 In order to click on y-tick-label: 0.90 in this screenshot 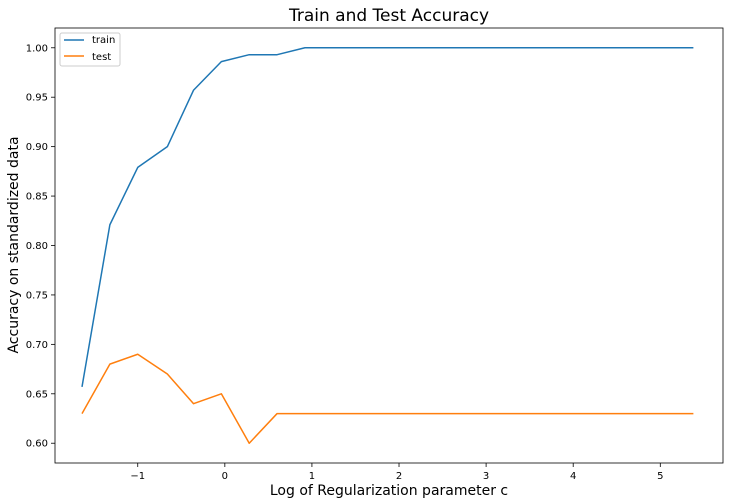, I will do `click(37, 147)`.